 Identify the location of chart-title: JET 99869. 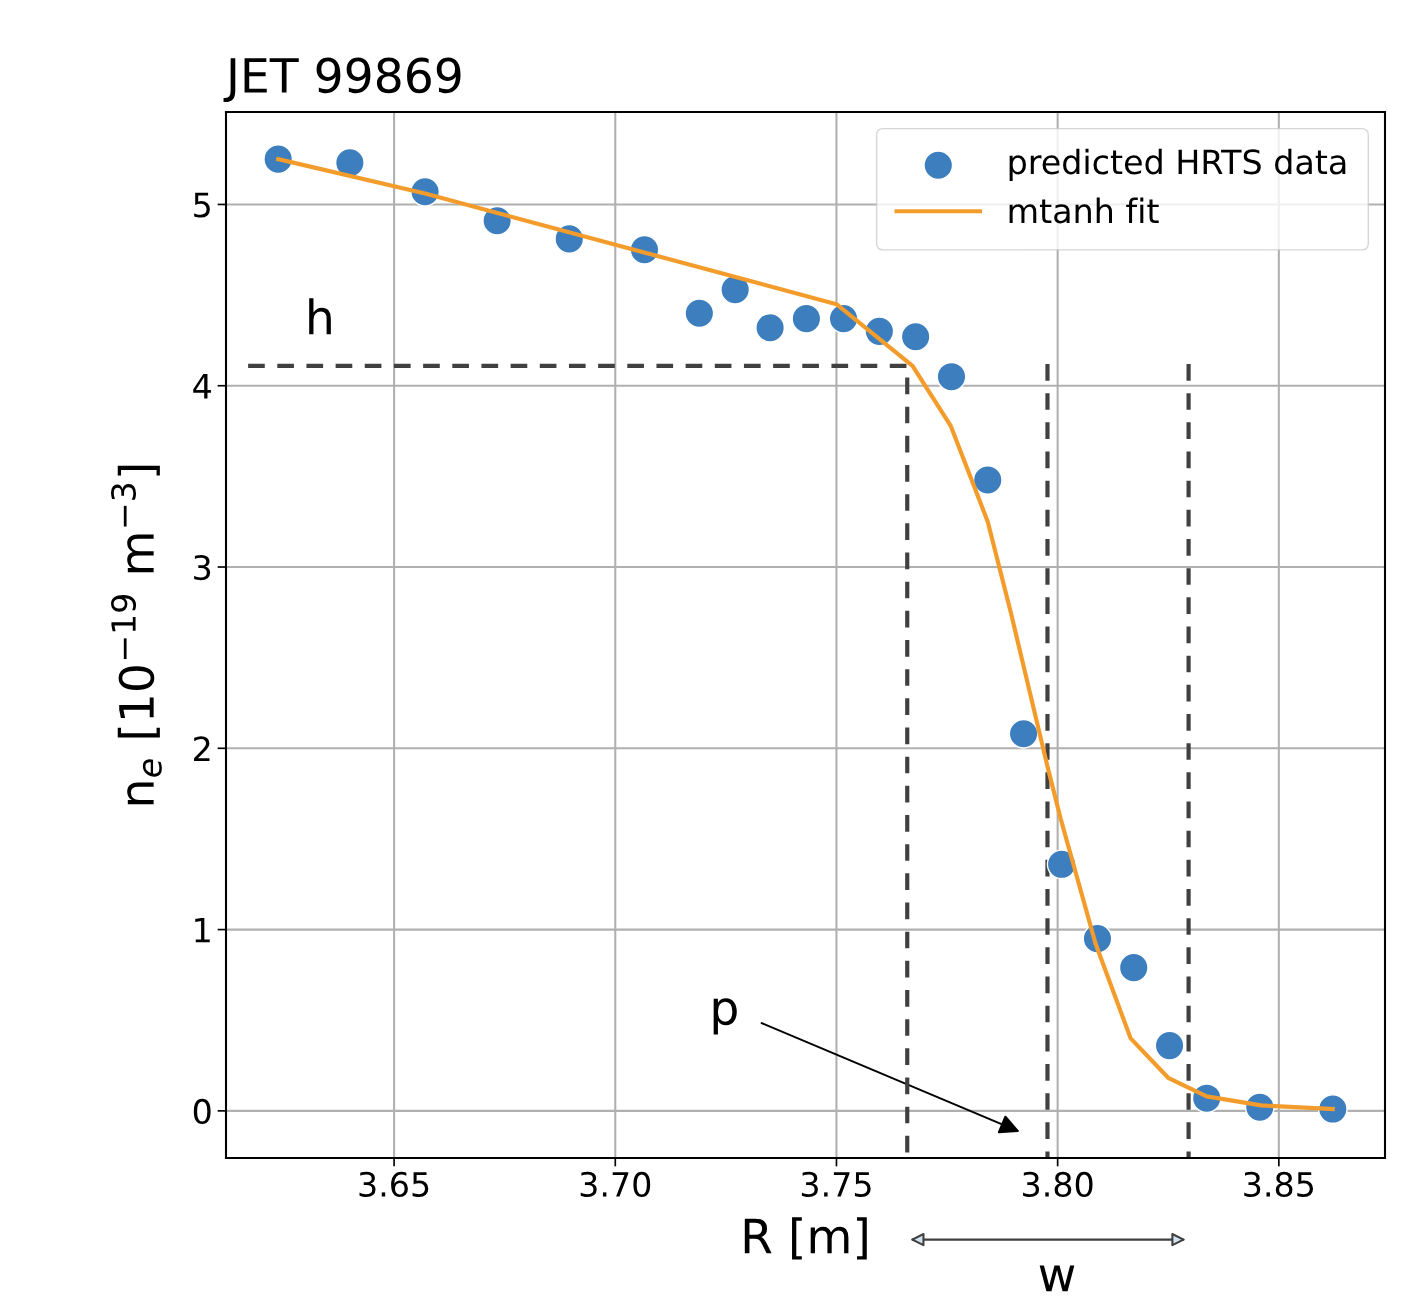
(342, 80).